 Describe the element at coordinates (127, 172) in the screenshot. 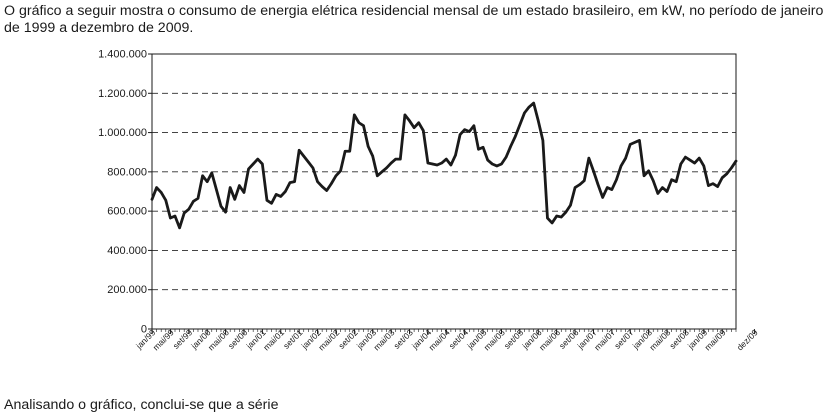

I see `y-tick-label: 800.000` at that location.